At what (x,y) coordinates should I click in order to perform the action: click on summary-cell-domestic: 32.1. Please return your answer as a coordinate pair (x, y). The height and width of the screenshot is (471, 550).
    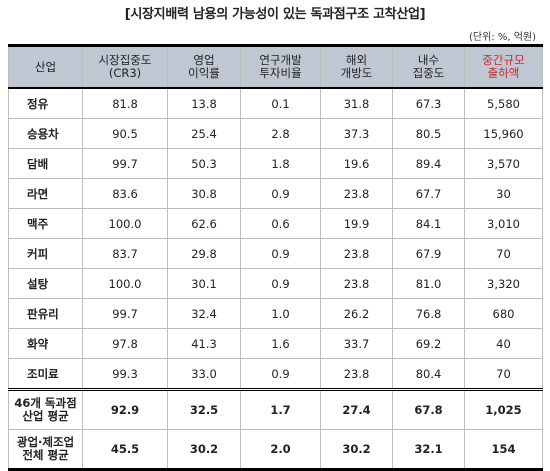
    Looking at the image, I should click on (428, 449).